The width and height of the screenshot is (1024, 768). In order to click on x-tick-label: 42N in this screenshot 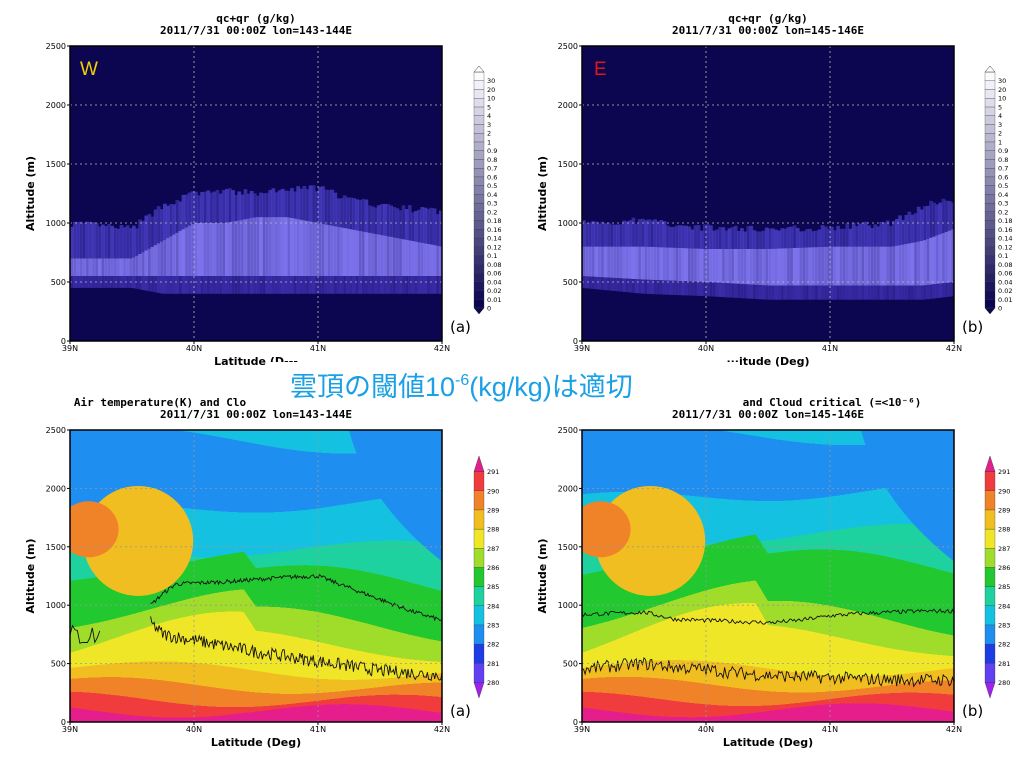, I will do `click(954, 348)`.